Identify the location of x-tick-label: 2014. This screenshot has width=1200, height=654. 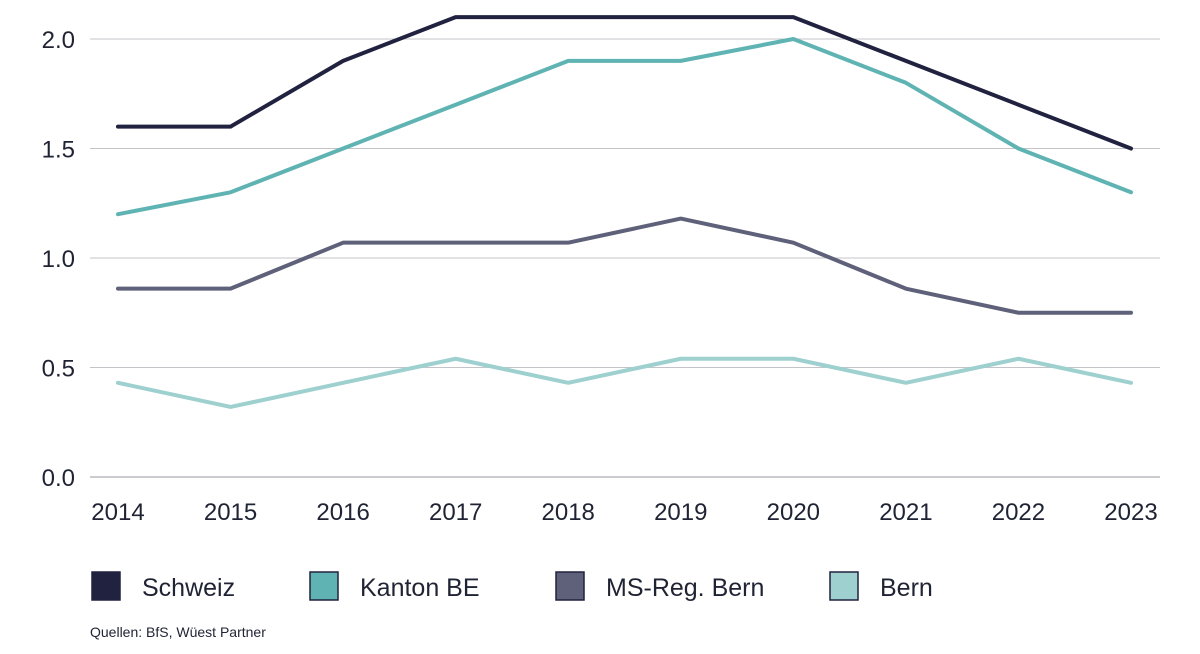
(117, 512).